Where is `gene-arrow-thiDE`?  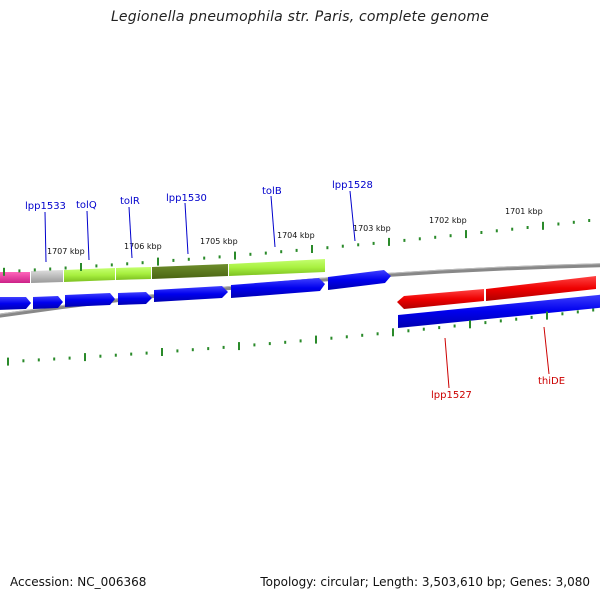
gene-arrow-thiDE is located at coordinates (541, 288).